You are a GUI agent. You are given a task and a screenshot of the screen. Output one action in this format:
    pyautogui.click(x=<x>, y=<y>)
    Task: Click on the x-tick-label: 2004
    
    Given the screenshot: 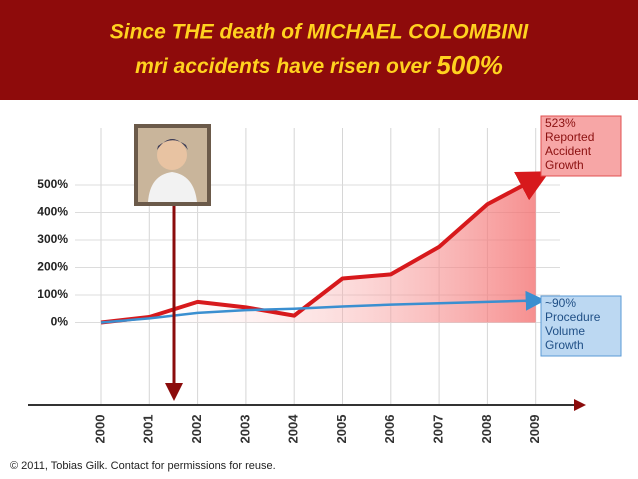 What is the action you would take?
    pyautogui.click(x=293, y=429)
    